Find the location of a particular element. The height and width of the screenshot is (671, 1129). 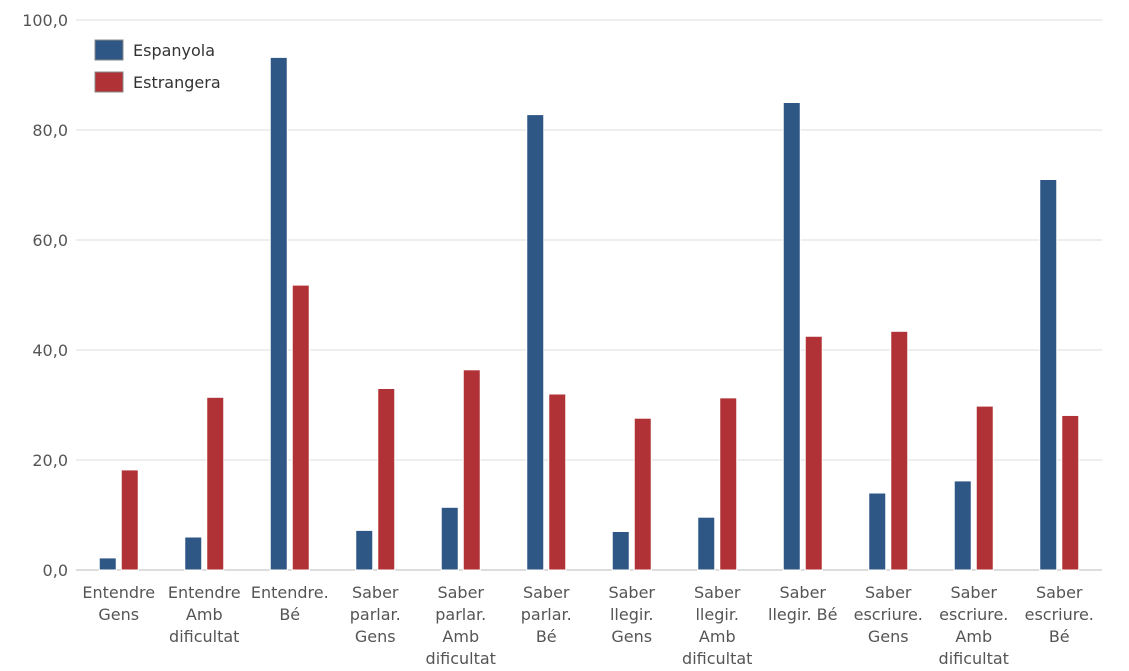

legend-label-espanyola: Espanyola is located at coordinates (174, 50).